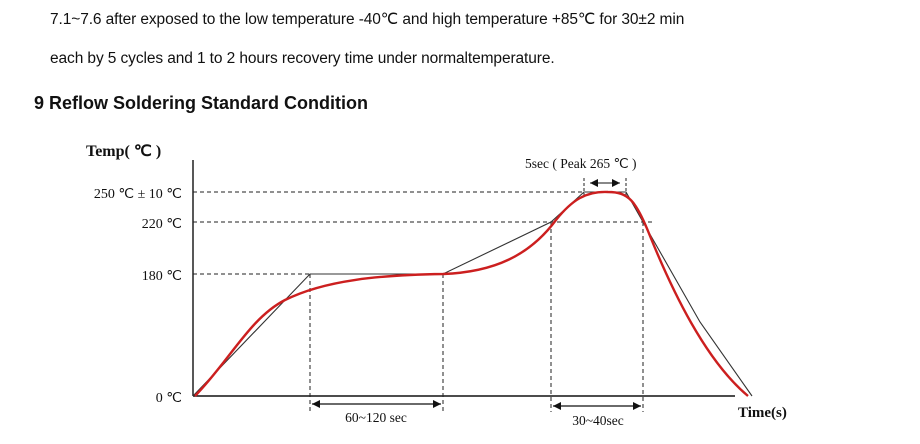  Describe the element at coordinates (598, 420) in the screenshot. I see `above-220-annotation: 30~40sec` at that location.